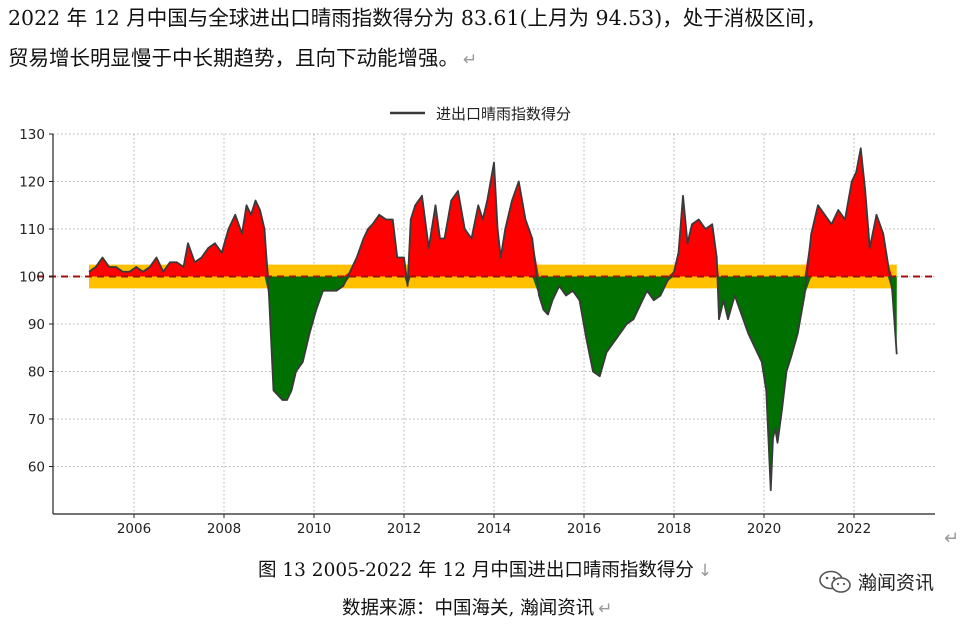 The height and width of the screenshot is (627, 980). I want to click on chart-legend: 进出口晴雨指数得分, so click(480, 114).